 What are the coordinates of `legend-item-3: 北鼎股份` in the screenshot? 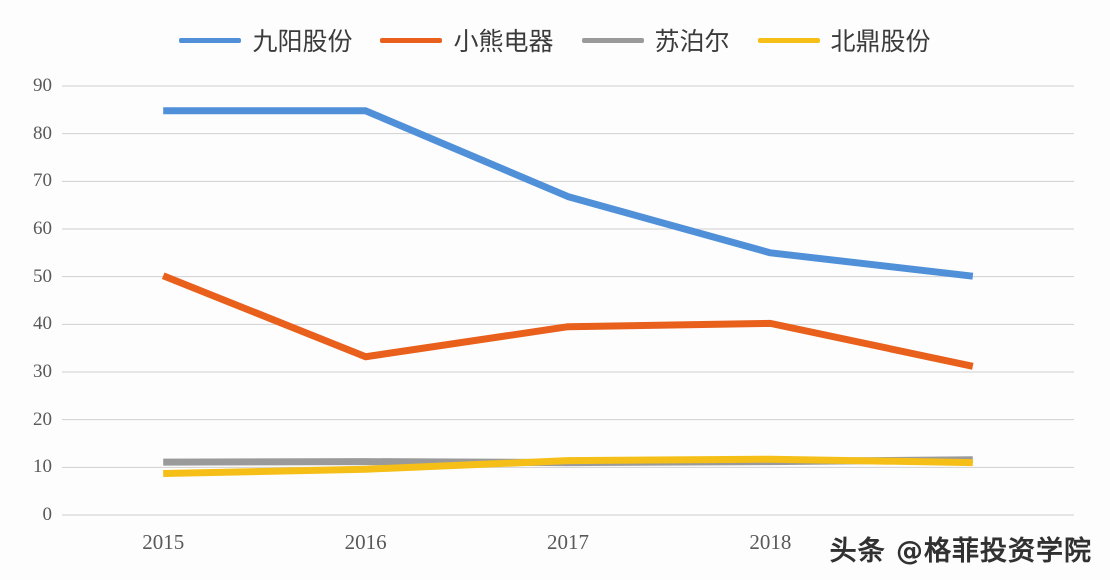 It's located at (844, 40).